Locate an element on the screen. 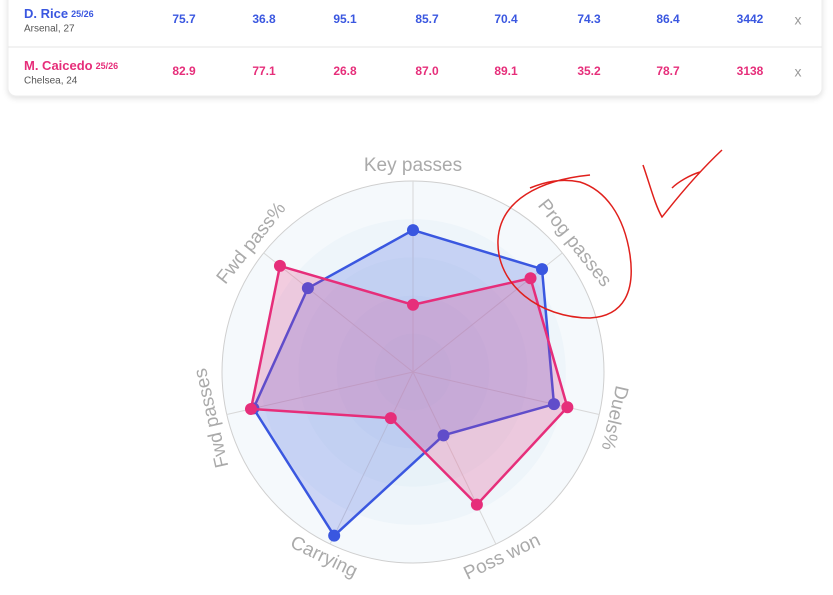 The height and width of the screenshot is (595, 833). hand-circle is located at coordinates (564, 246).